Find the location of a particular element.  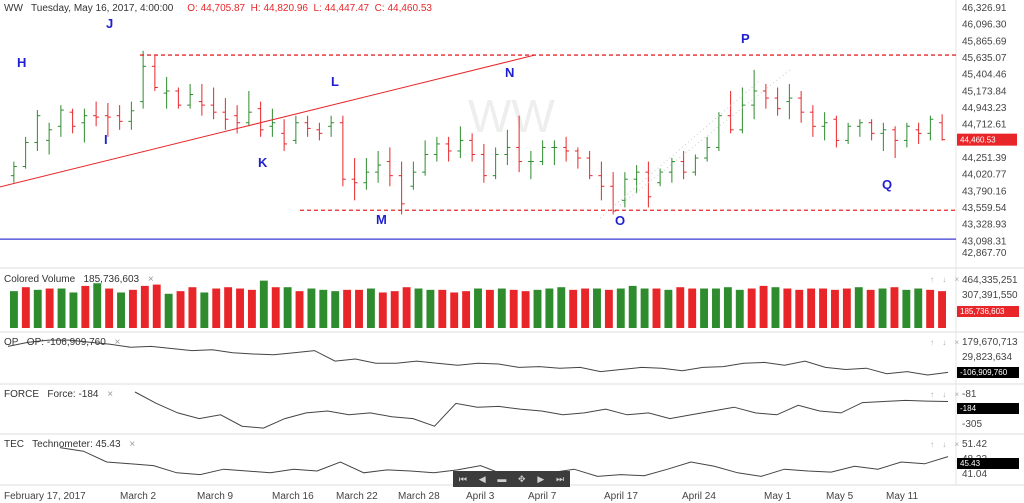

price-axis-label: 45,173.84 is located at coordinates (984, 91).